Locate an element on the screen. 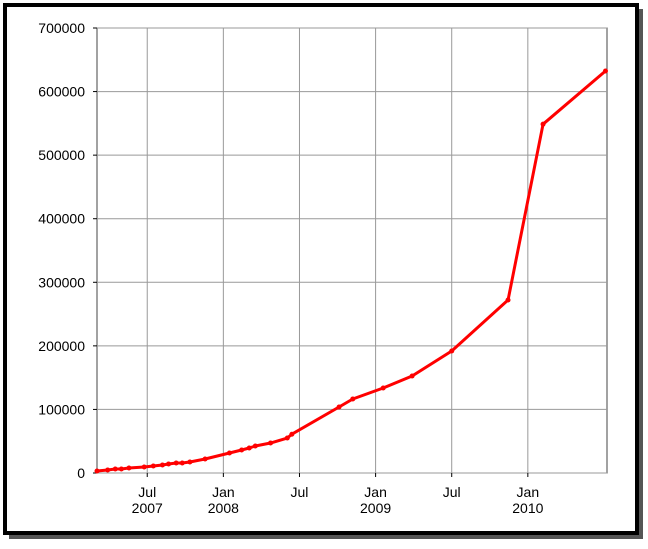 The image size is (648, 549). y-tick-label: 600000 is located at coordinates (61, 92).